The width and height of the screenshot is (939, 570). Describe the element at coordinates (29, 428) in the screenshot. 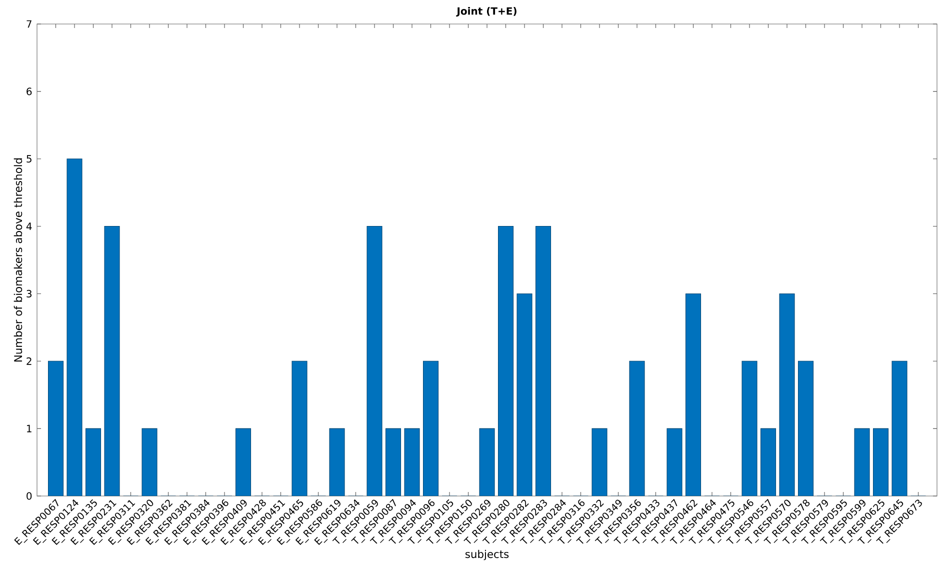

I see `y-tick-label: 1` at that location.